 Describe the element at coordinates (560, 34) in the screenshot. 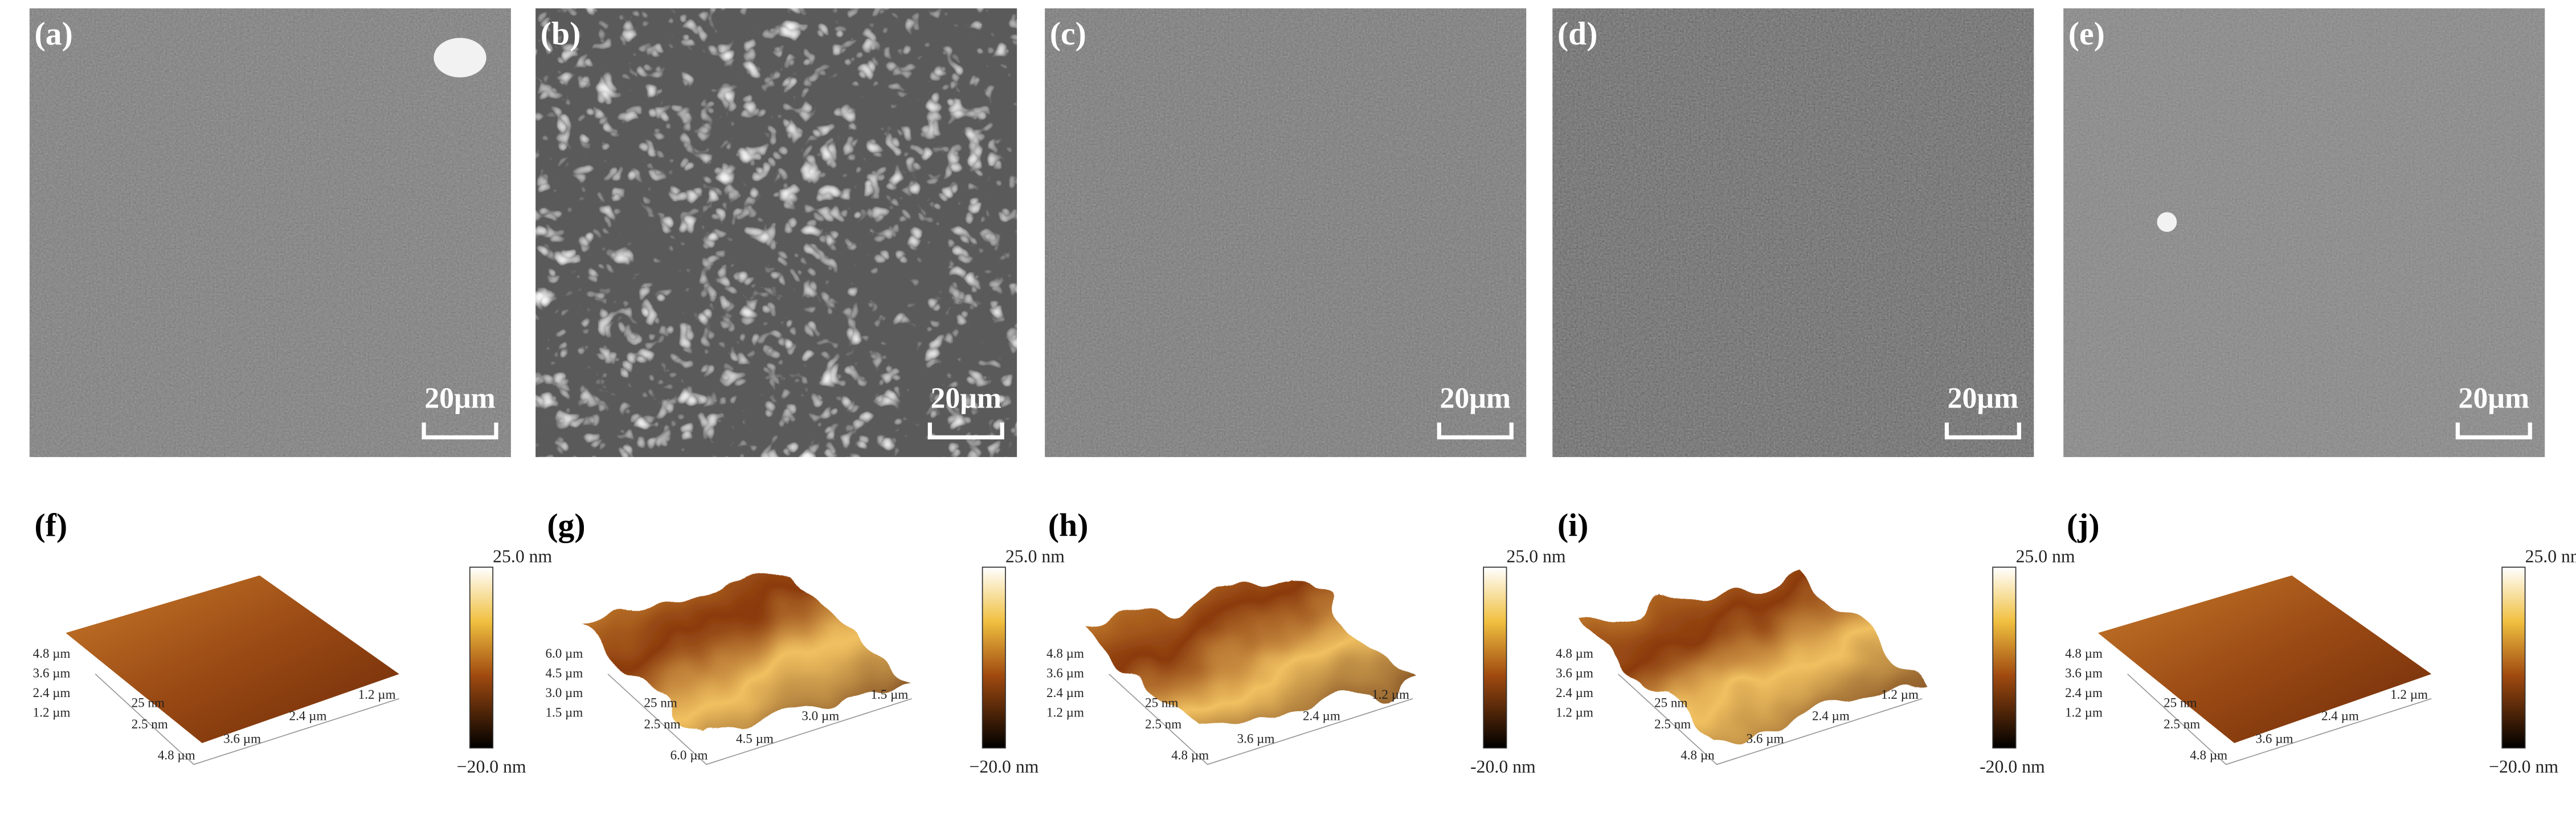

I see `panel-label: (b)` at that location.